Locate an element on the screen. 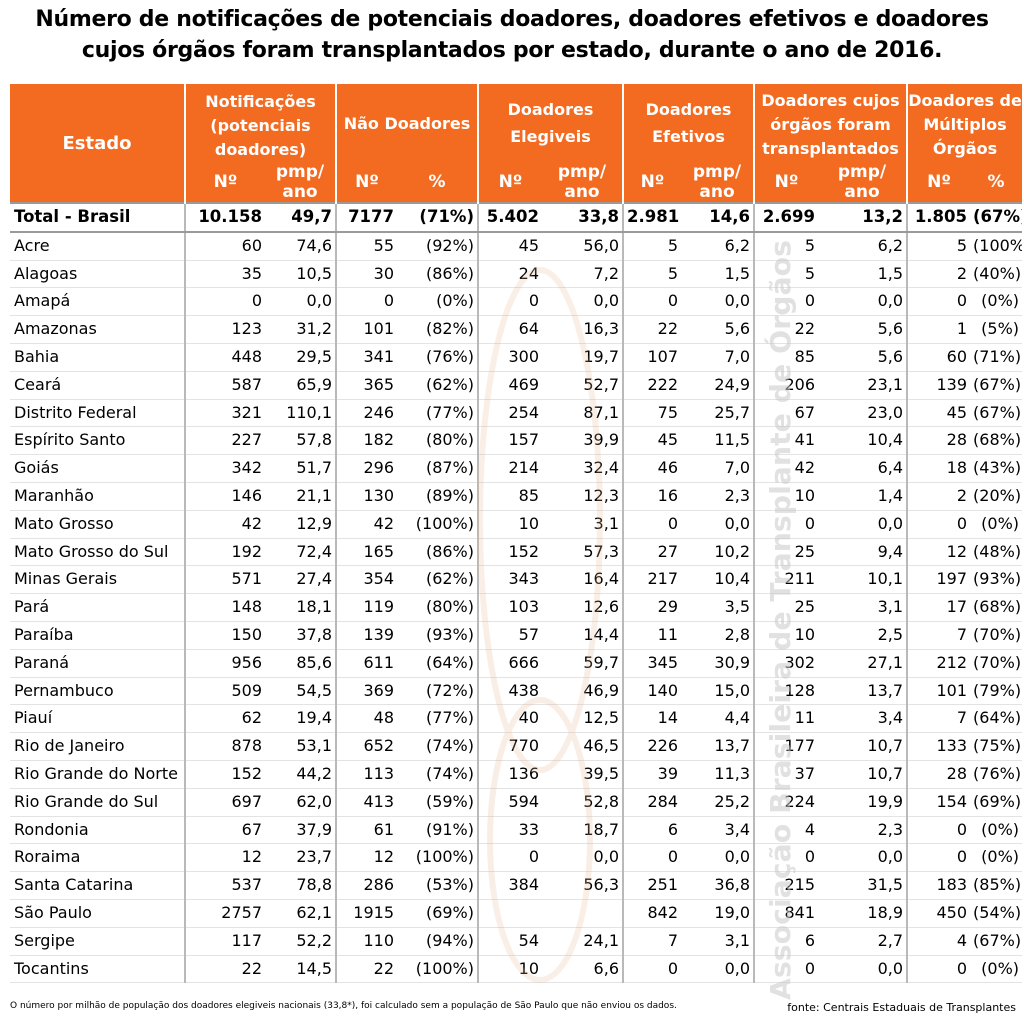 Image resolution: width=1024 pixels, height=1022 pixels. state-name-cell: Paraíba is located at coordinates (44, 634).